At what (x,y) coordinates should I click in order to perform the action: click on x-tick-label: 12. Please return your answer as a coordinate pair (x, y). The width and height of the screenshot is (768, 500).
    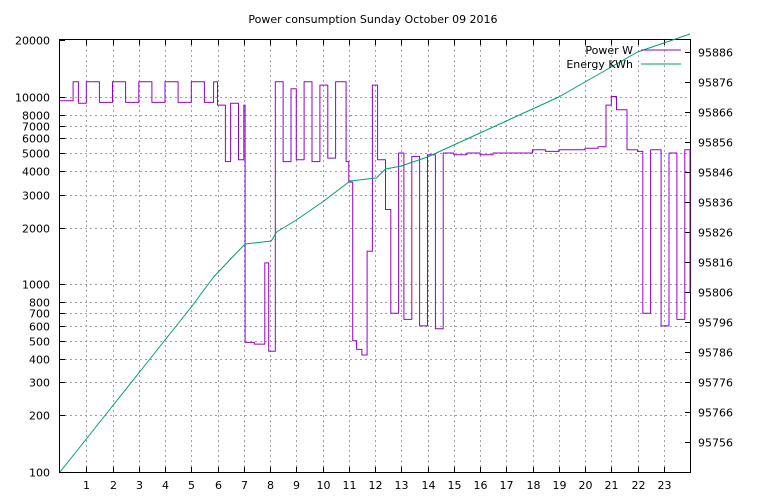
    Looking at the image, I should click on (376, 485).